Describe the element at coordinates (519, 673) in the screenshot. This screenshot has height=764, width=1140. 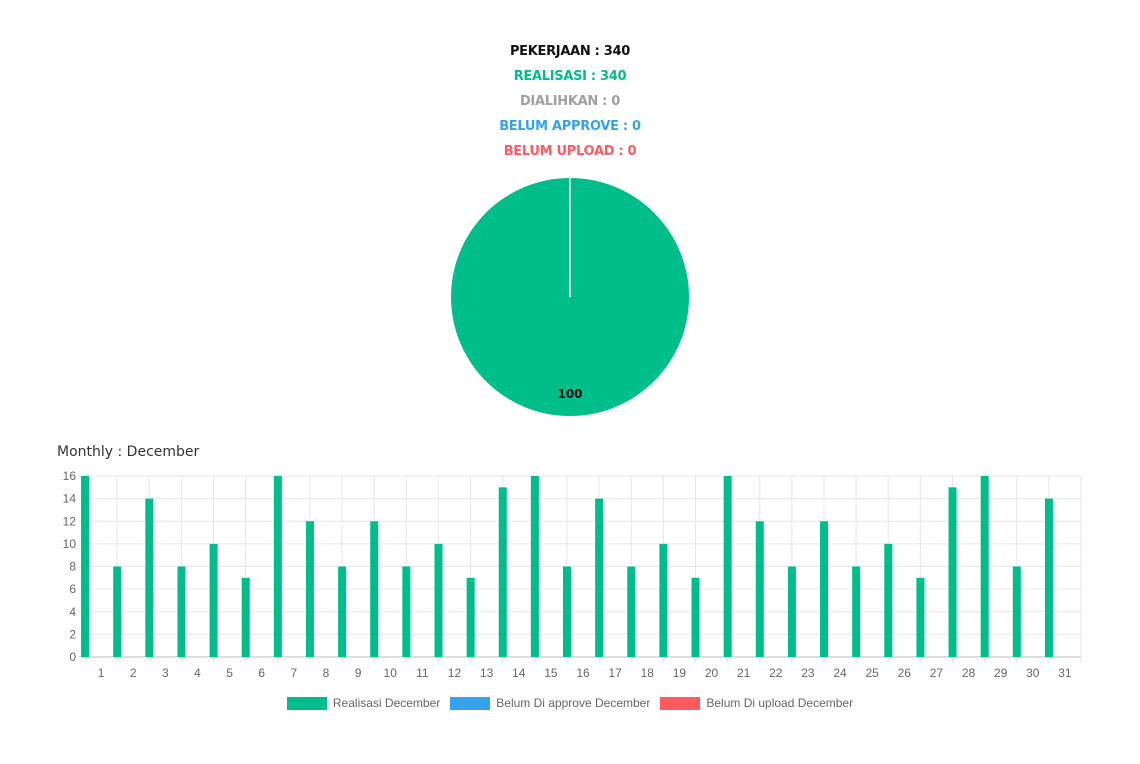
I see `x-tick-label: 14` at that location.